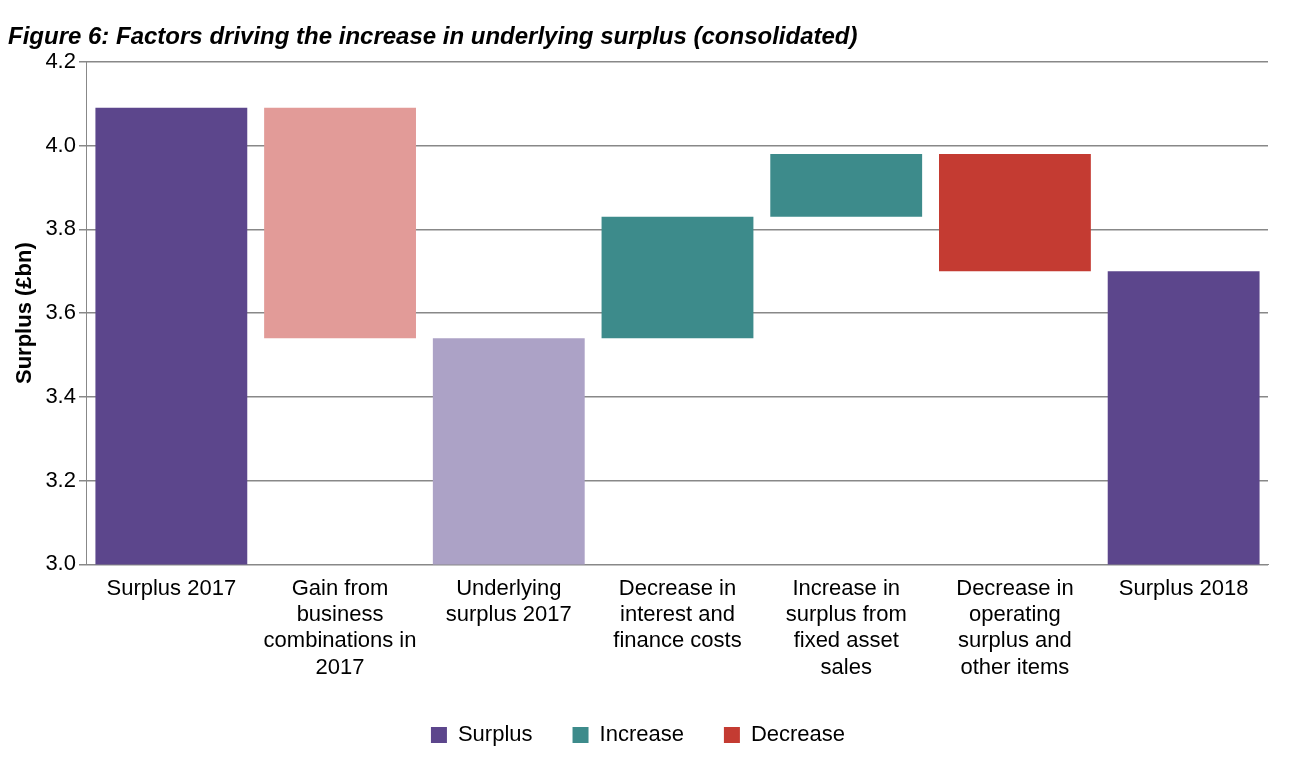 The image size is (1298, 766). Describe the element at coordinates (846, 626) in the screenshot. I see `x-tick-label: Increase in surplus from fixed asset sales` at that location.